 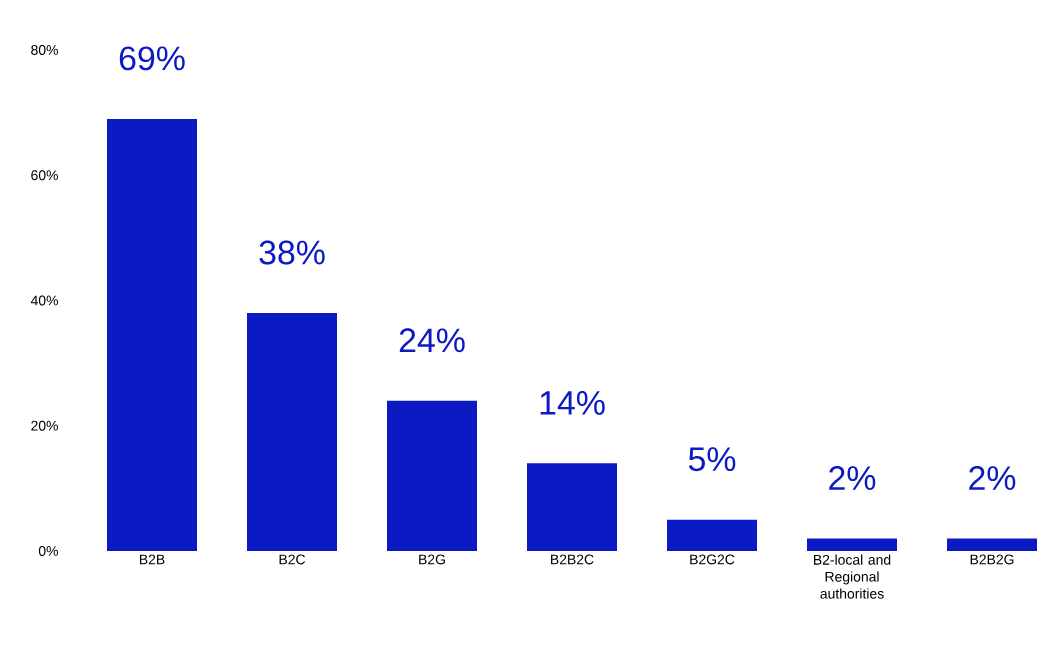 What do you see at coordinates (44, 50) in the screenshot?
I see `y-tick-label: 80%` at bounding box center [44, 50].